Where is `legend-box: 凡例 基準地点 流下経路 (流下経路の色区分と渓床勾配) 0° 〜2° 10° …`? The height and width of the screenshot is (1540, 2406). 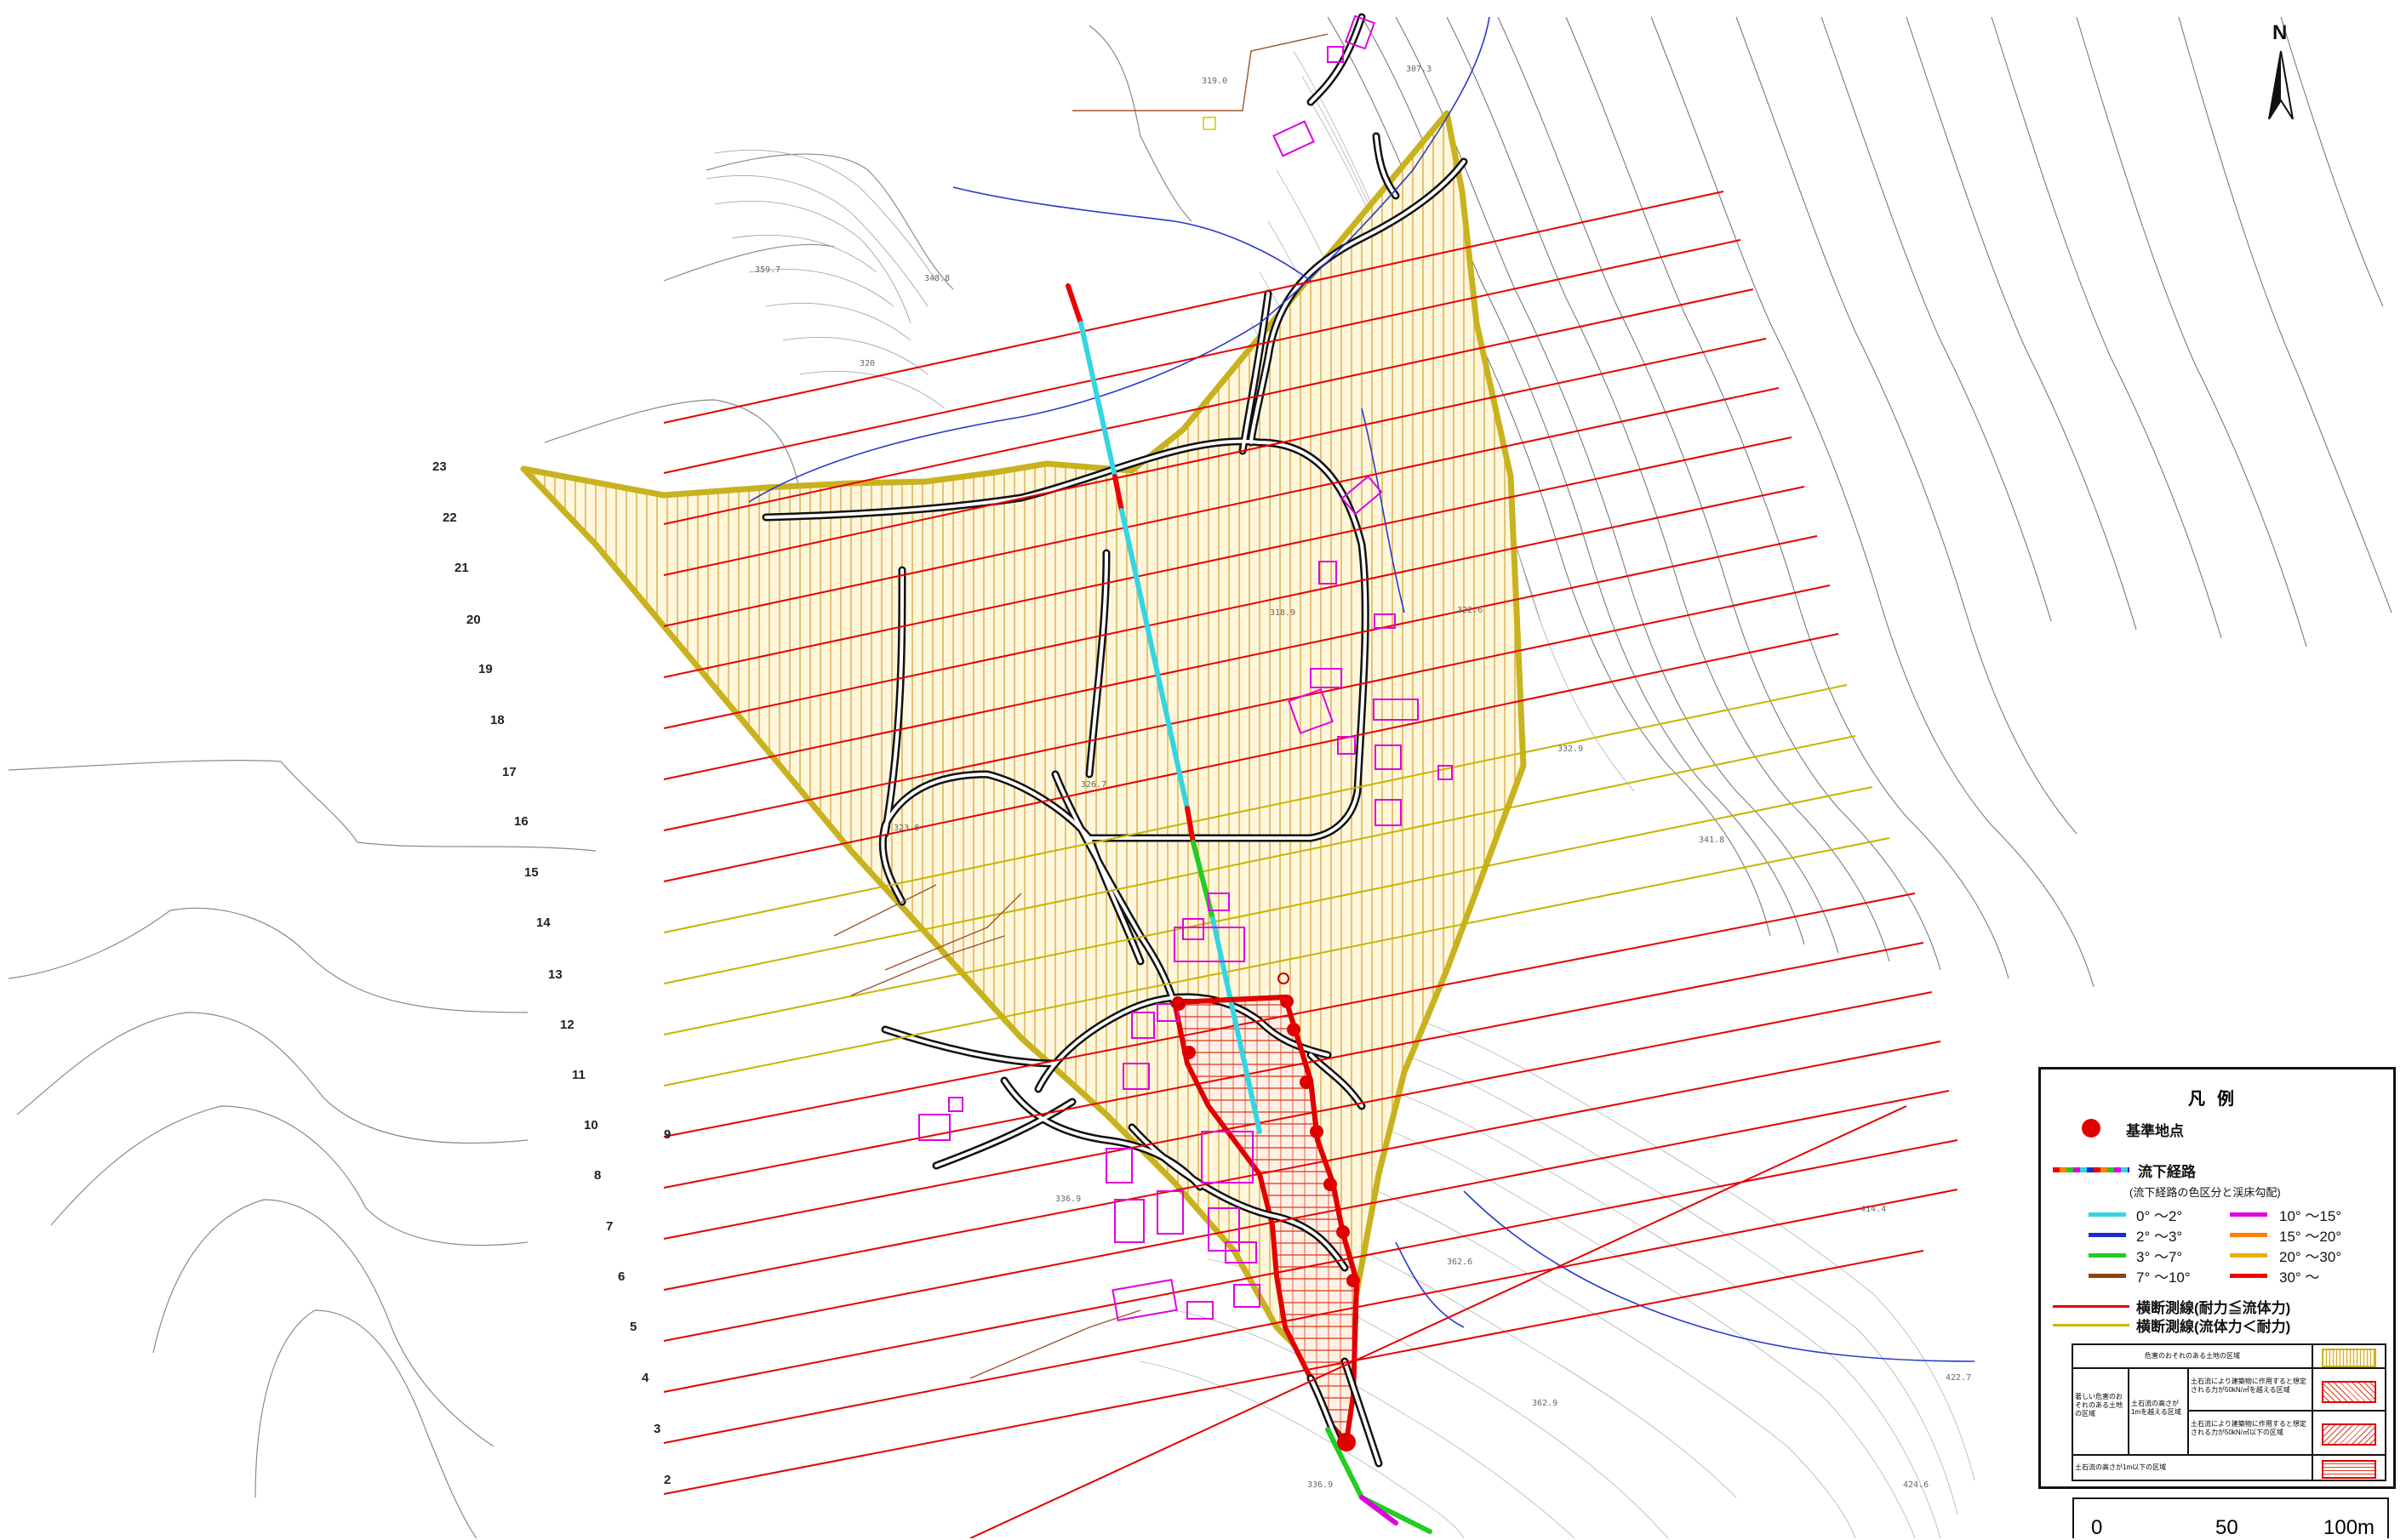
legend-box: 凡例 基準地点 流下経路 (流下経路の色区分と渓床勾配) 0° 〜2° 10° … is located at coordinates (2217, 1278).